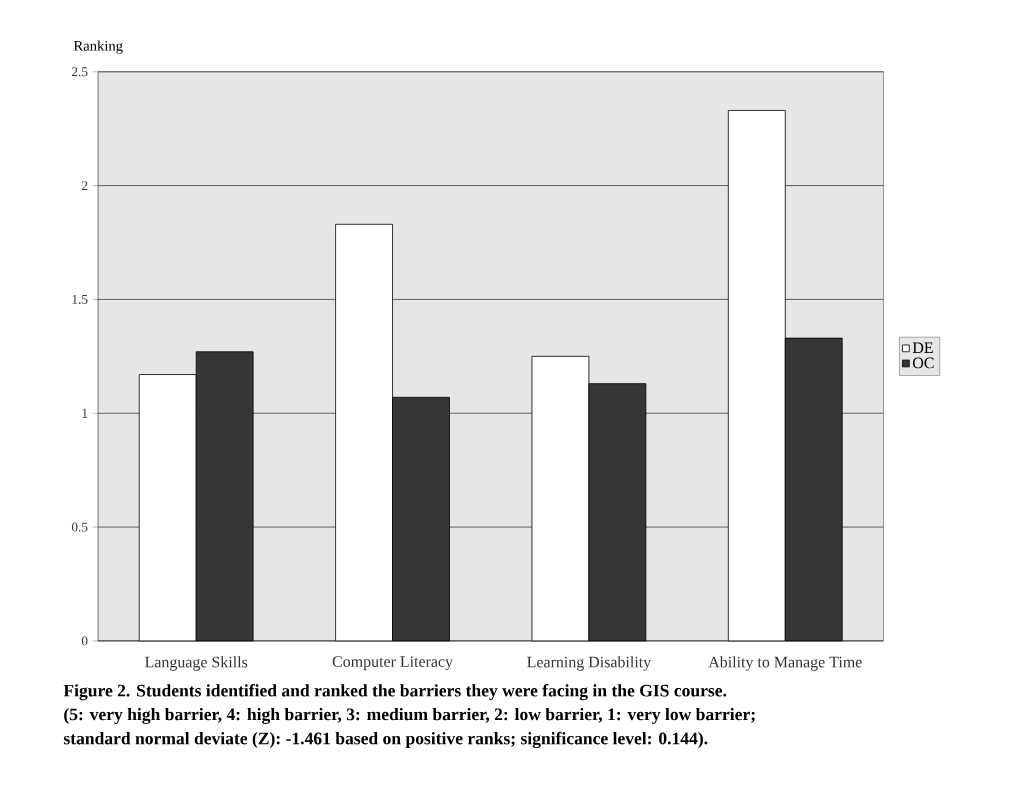 The image size is (1016, 800). What do you see at coordinates (196, 663) in the screenshot?
I see `x-tick-label: Language Skills` at bounding box center [196, 663].